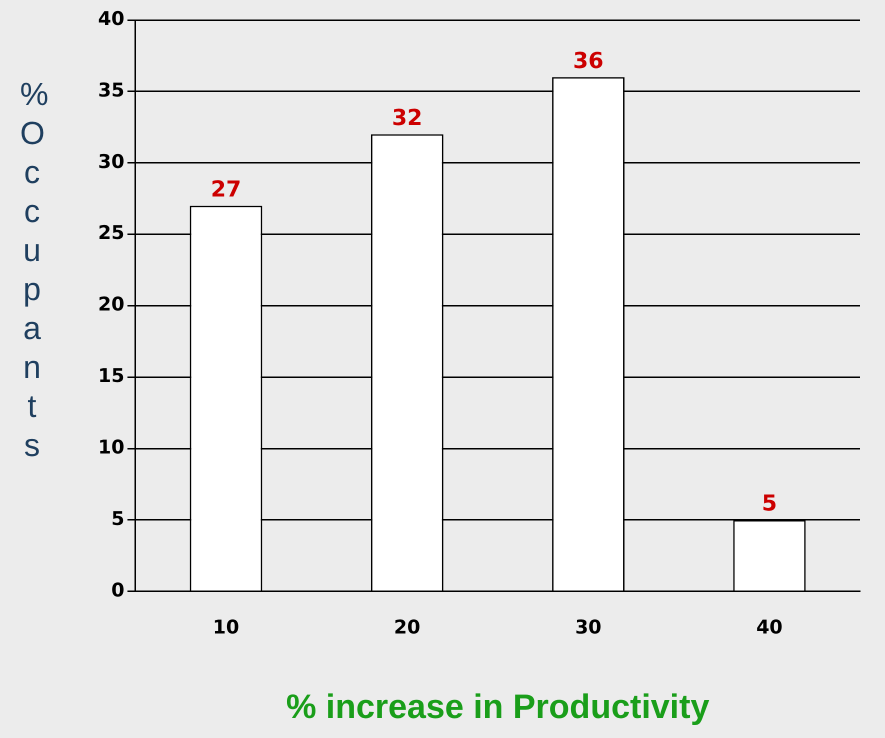  Describe the element at coordinates (111, 90) in the screenshot. I see `y-tick-label: 35` at that location.